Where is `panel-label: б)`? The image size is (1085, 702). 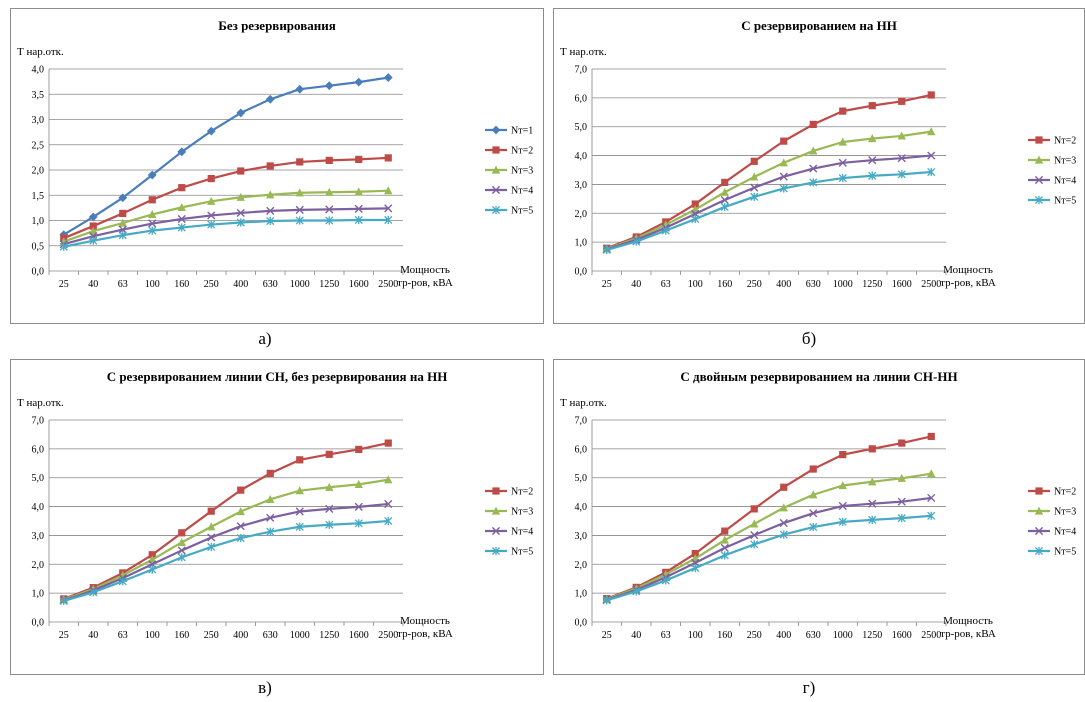
panel-label: б) is located at coordinates (809, 338).